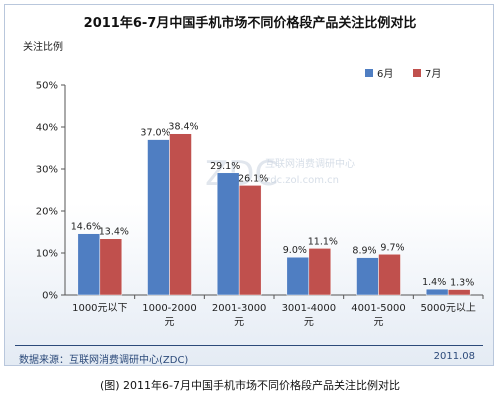 This screenshot has height=403, width=500. I want to click on figure-caption: (图) 2011年6-7月中国手机市场不同价格段产品关注比例对比, so click(250, 385).